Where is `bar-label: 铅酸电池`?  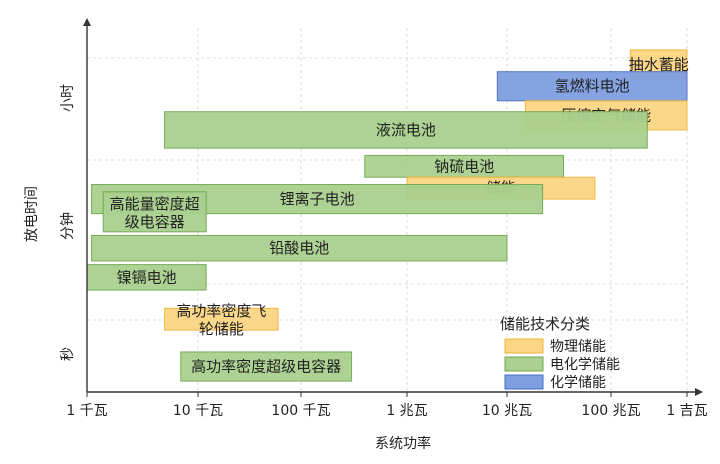
bar-label: 铅酸电池 is located at coordinates (299, 248).